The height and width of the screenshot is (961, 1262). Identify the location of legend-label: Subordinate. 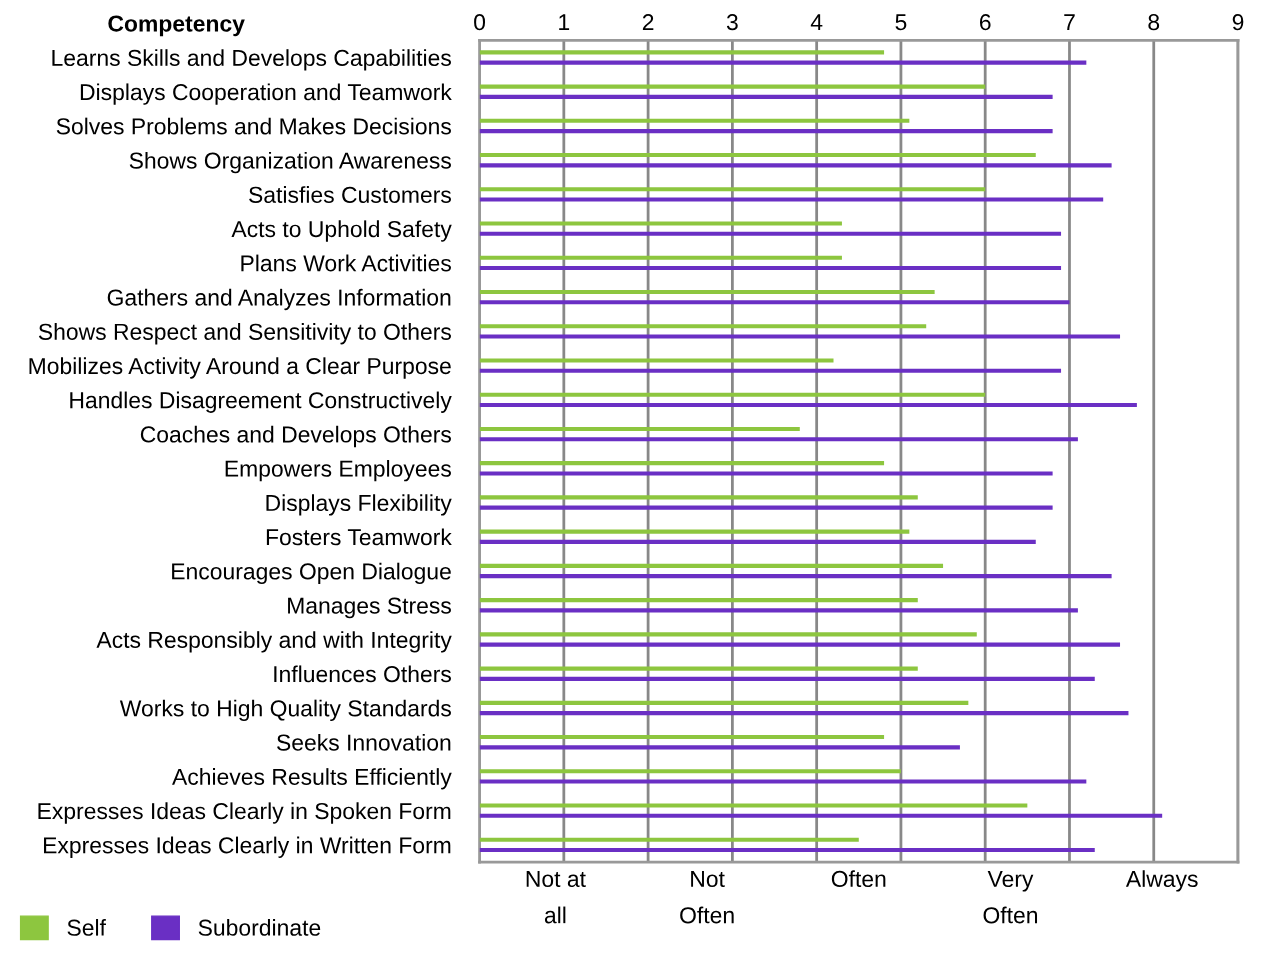
(259, 927).